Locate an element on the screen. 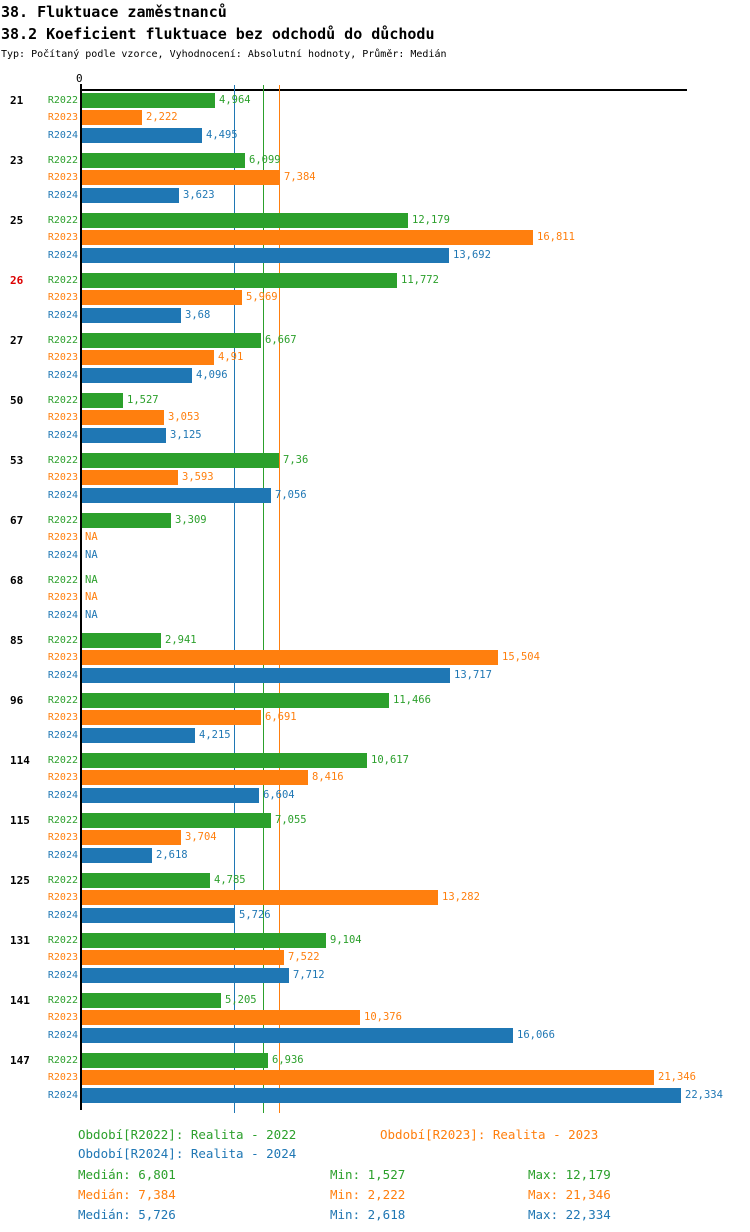 The image size is (750, 1232). bar-value-label: 4,215 is located at coordinates (215, 735).